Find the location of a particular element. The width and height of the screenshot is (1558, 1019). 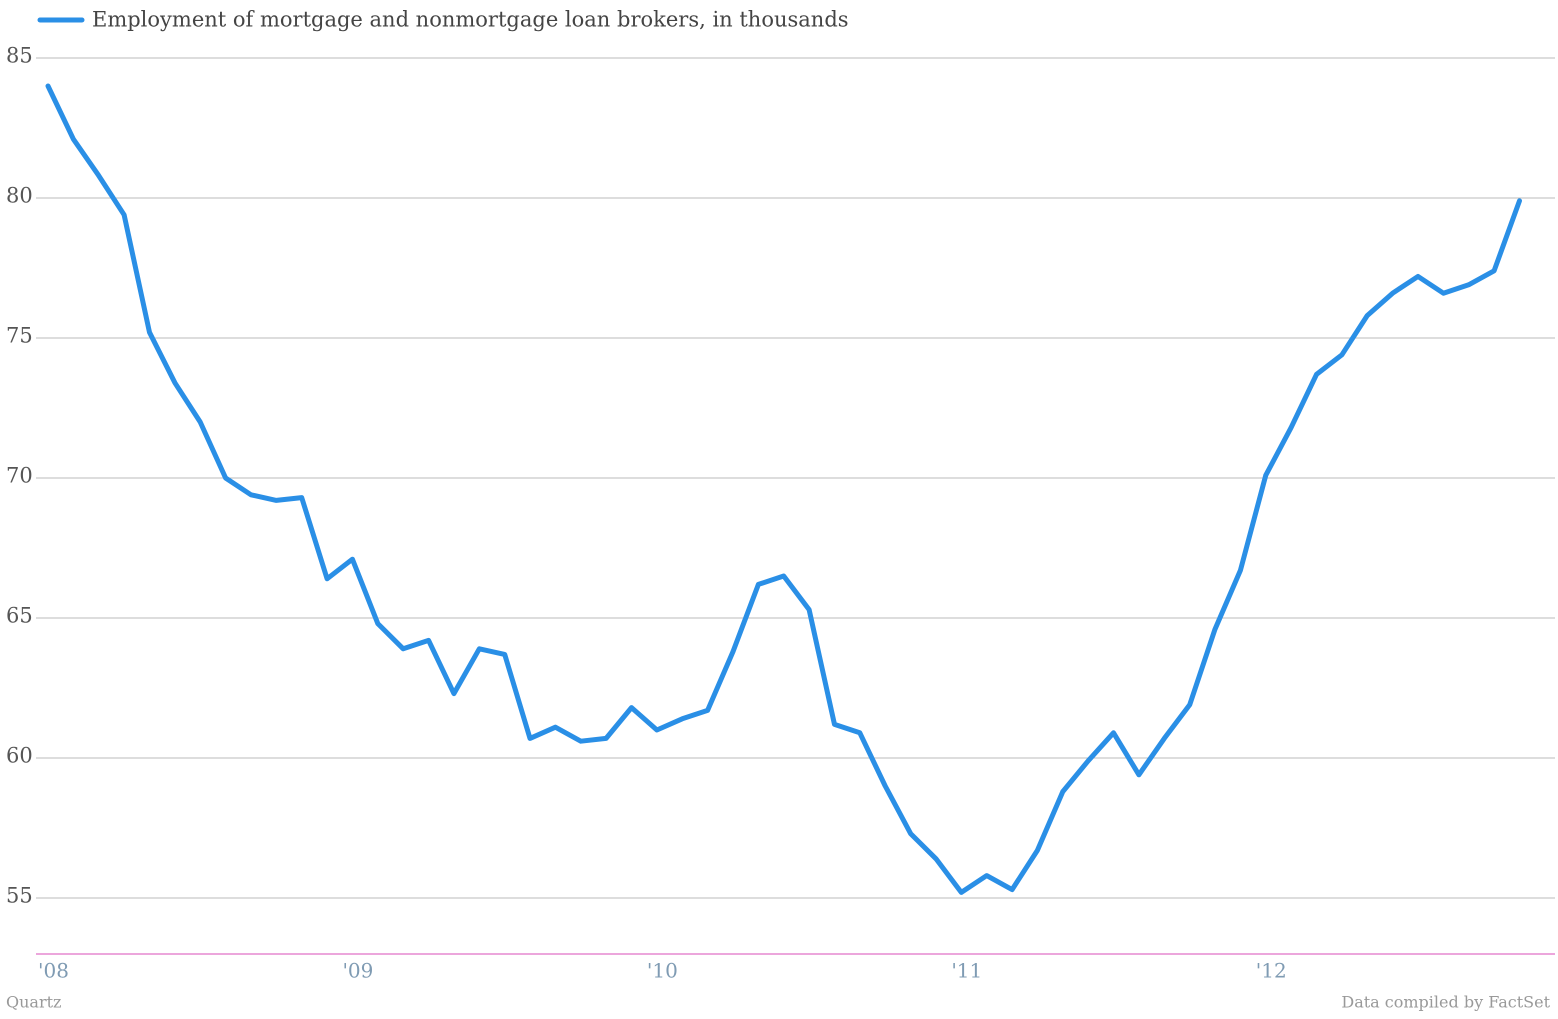

y-tick-label: 70 is located at coordinates (19, 476).